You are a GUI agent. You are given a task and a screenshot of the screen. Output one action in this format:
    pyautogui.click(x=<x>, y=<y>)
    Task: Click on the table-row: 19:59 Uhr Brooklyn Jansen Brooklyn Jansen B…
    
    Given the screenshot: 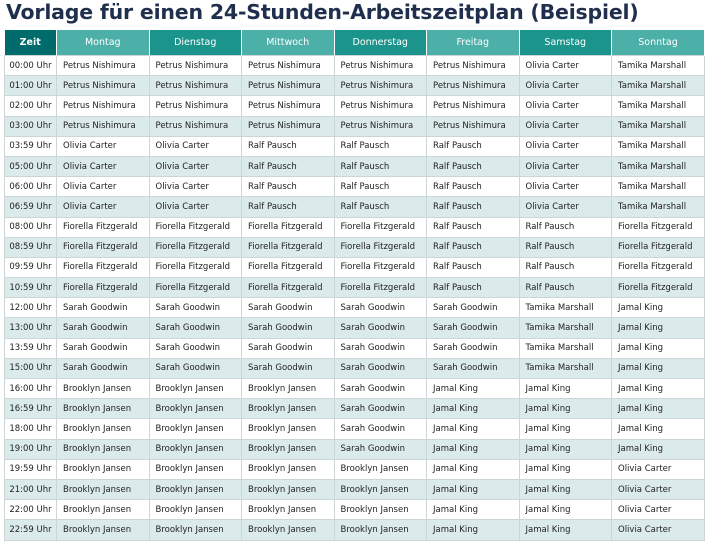 What is the action you would take?
    pyautogui.click(x=354, y=469)
    